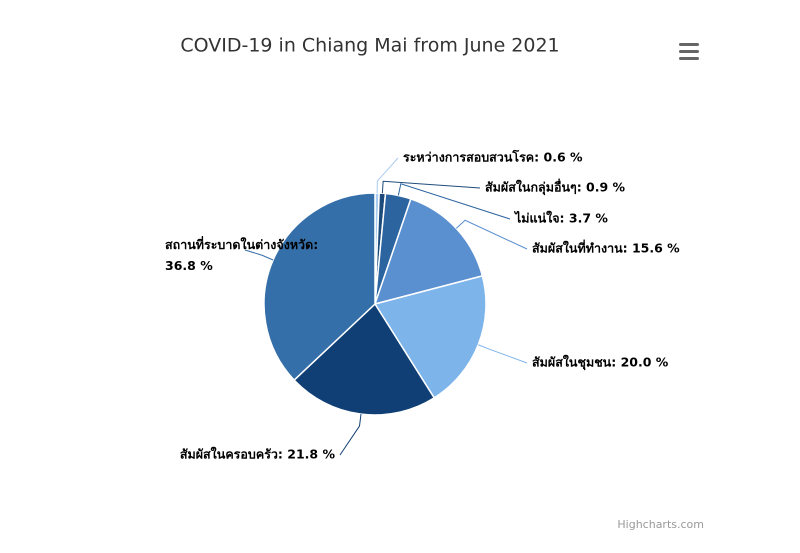  Describe the element at coordinates (555, 187) in the screenshot. I see `data-label: สัมผัสในกลุ่มอื่นๆ: 0.9 %` at that location.